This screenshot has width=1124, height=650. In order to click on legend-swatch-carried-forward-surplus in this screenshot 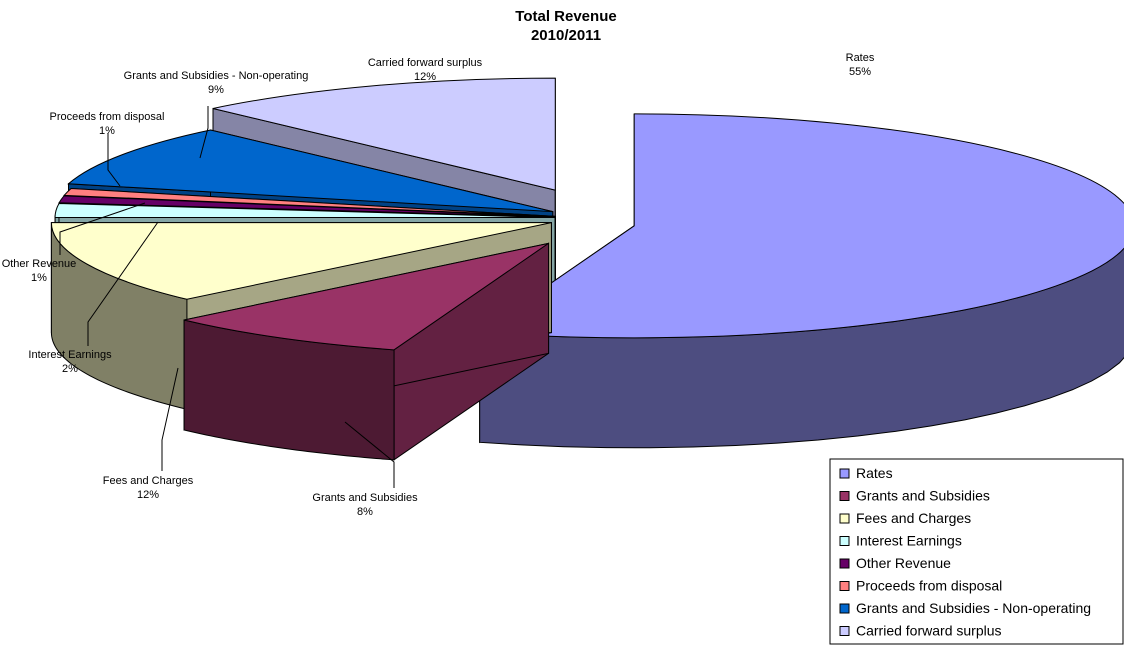, I will do `click(844, 631)`.